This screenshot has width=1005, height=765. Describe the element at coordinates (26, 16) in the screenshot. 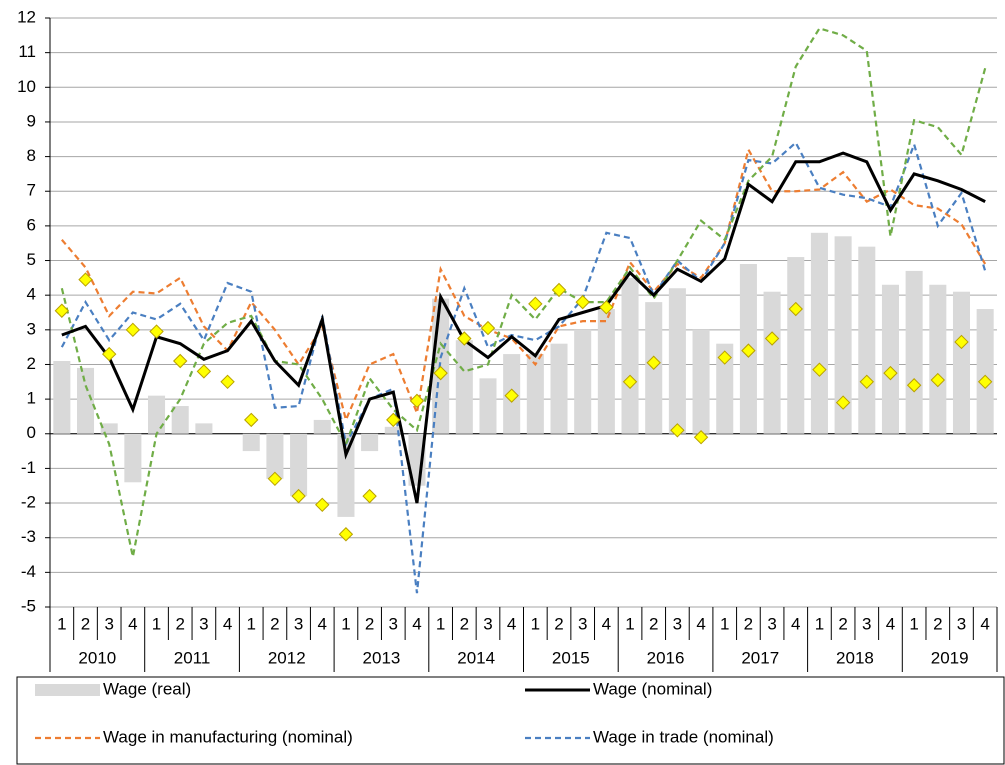

I see `y-tick-label: 12` at that location.